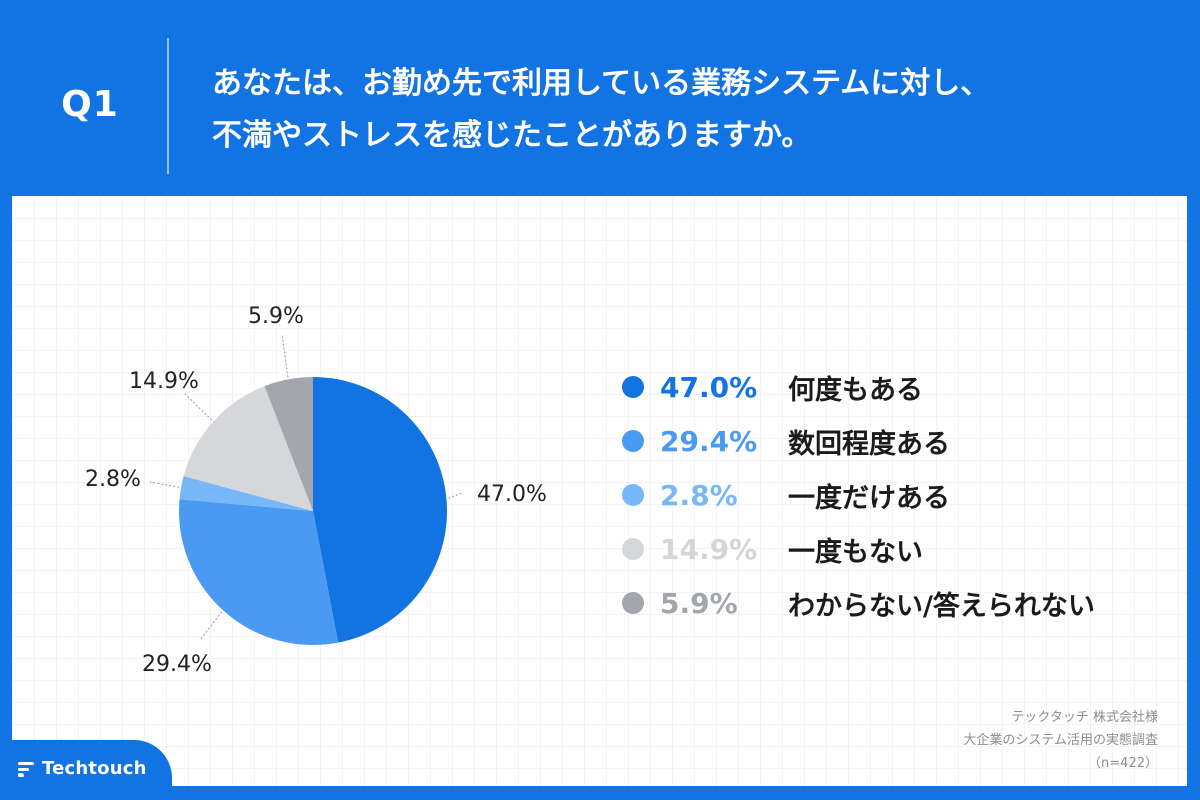  I want to click on legend-item-several-times: 29.4% 数回程度ある, so click(892, 441).